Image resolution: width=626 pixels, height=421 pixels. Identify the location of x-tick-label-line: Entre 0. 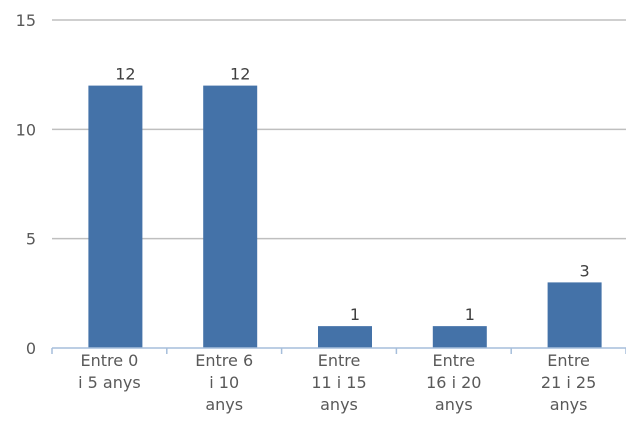
(109, 360).